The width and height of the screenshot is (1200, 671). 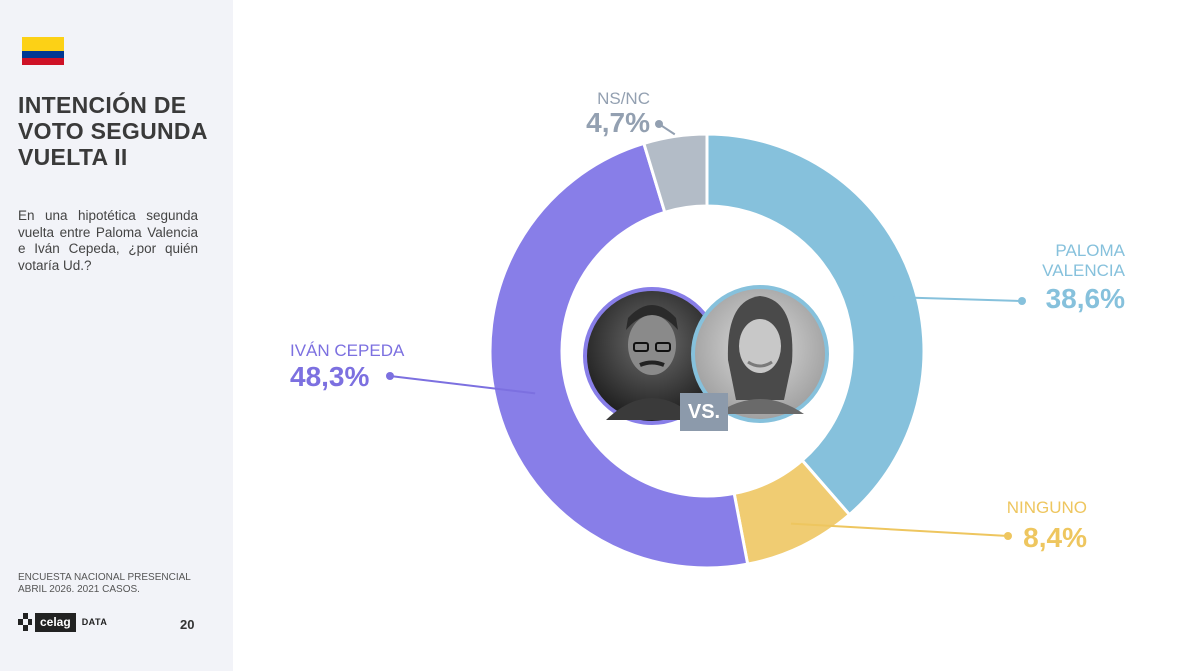 What do you see at coordinates (1055, 537) in the screenshot?
I see `label-value-ninguno: 8,4%` at bounding box center [1055, 537].